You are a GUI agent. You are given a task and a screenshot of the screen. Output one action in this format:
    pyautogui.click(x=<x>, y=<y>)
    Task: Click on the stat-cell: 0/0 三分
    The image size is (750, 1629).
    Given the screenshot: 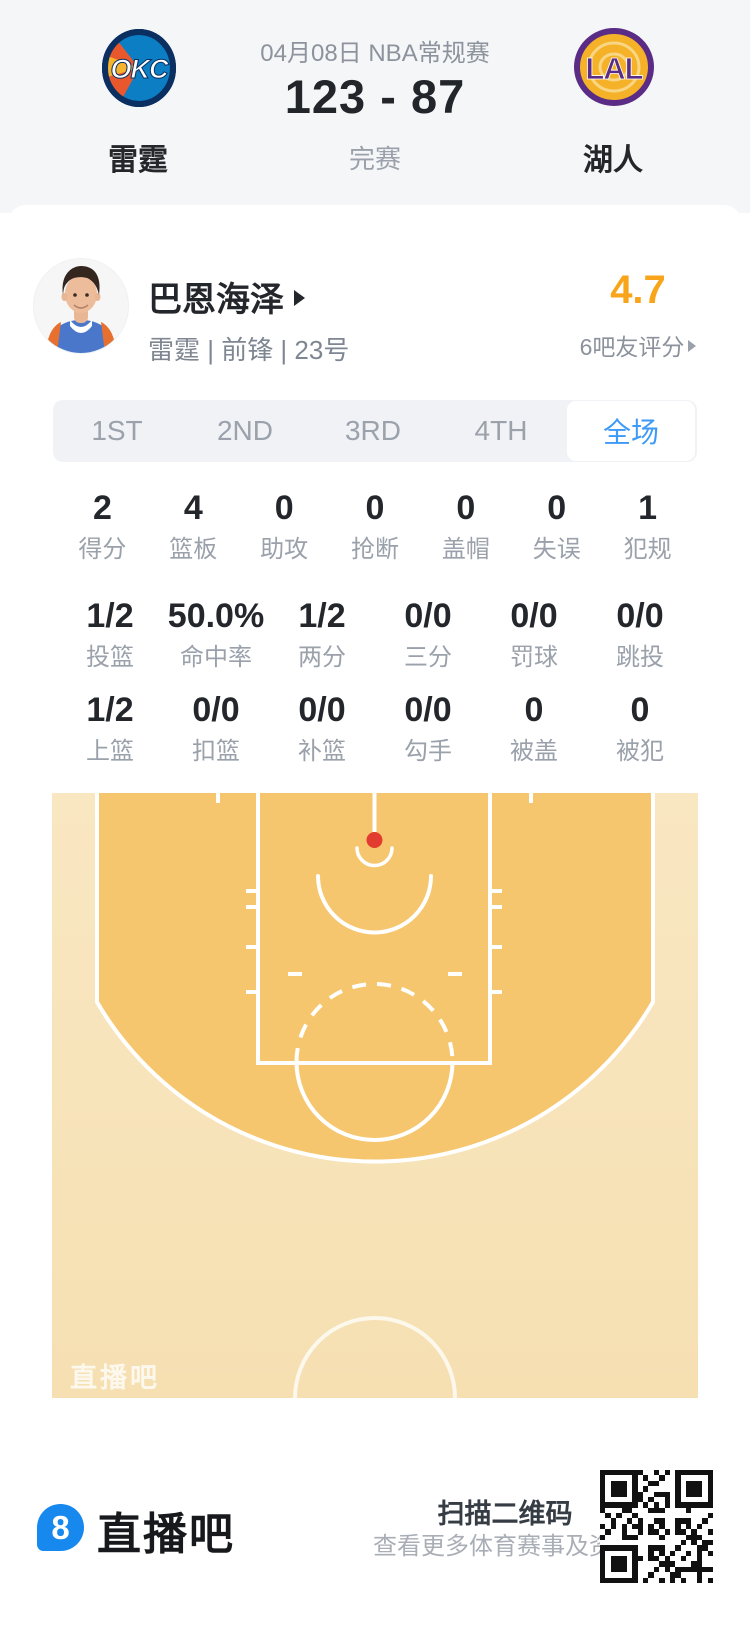 What is the action you would take?
    pyautogui.click(x=428, y=634)
    